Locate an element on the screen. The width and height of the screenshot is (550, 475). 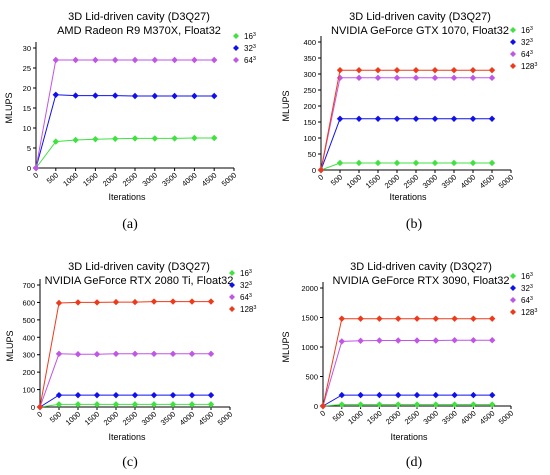
p1-xtick-label-8: 4000 is located at coordinates (468, 182).